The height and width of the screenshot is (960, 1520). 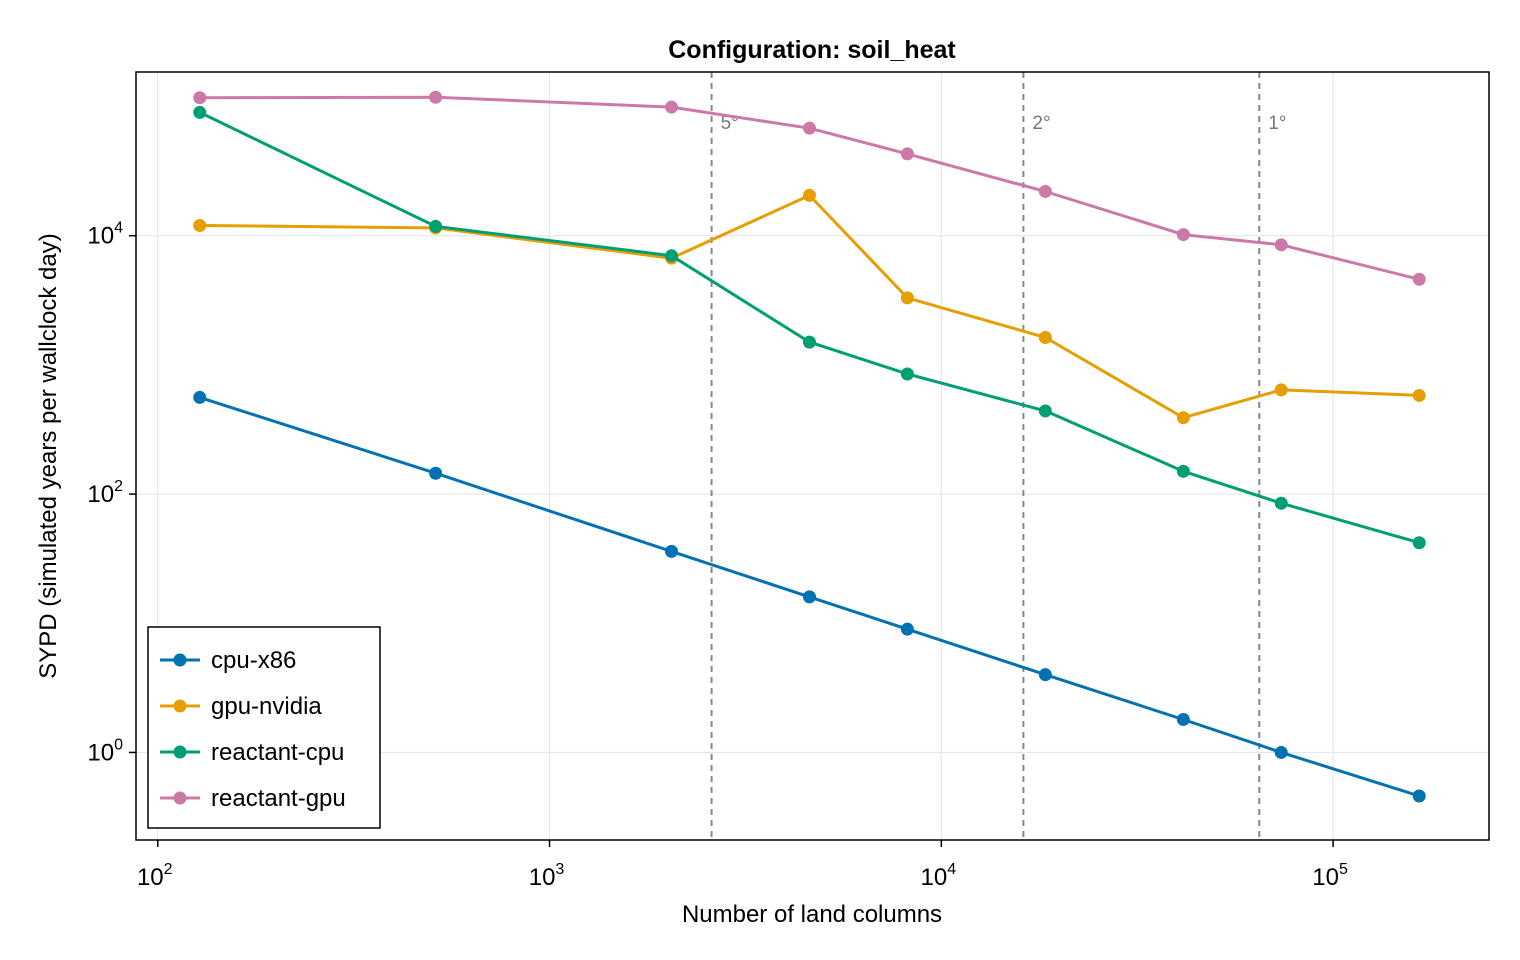 What do you see at coordinates (812, 50) in the screenshot?
I see `chart-title: Configuration: soil_heat` at bounding box center [812, 50].